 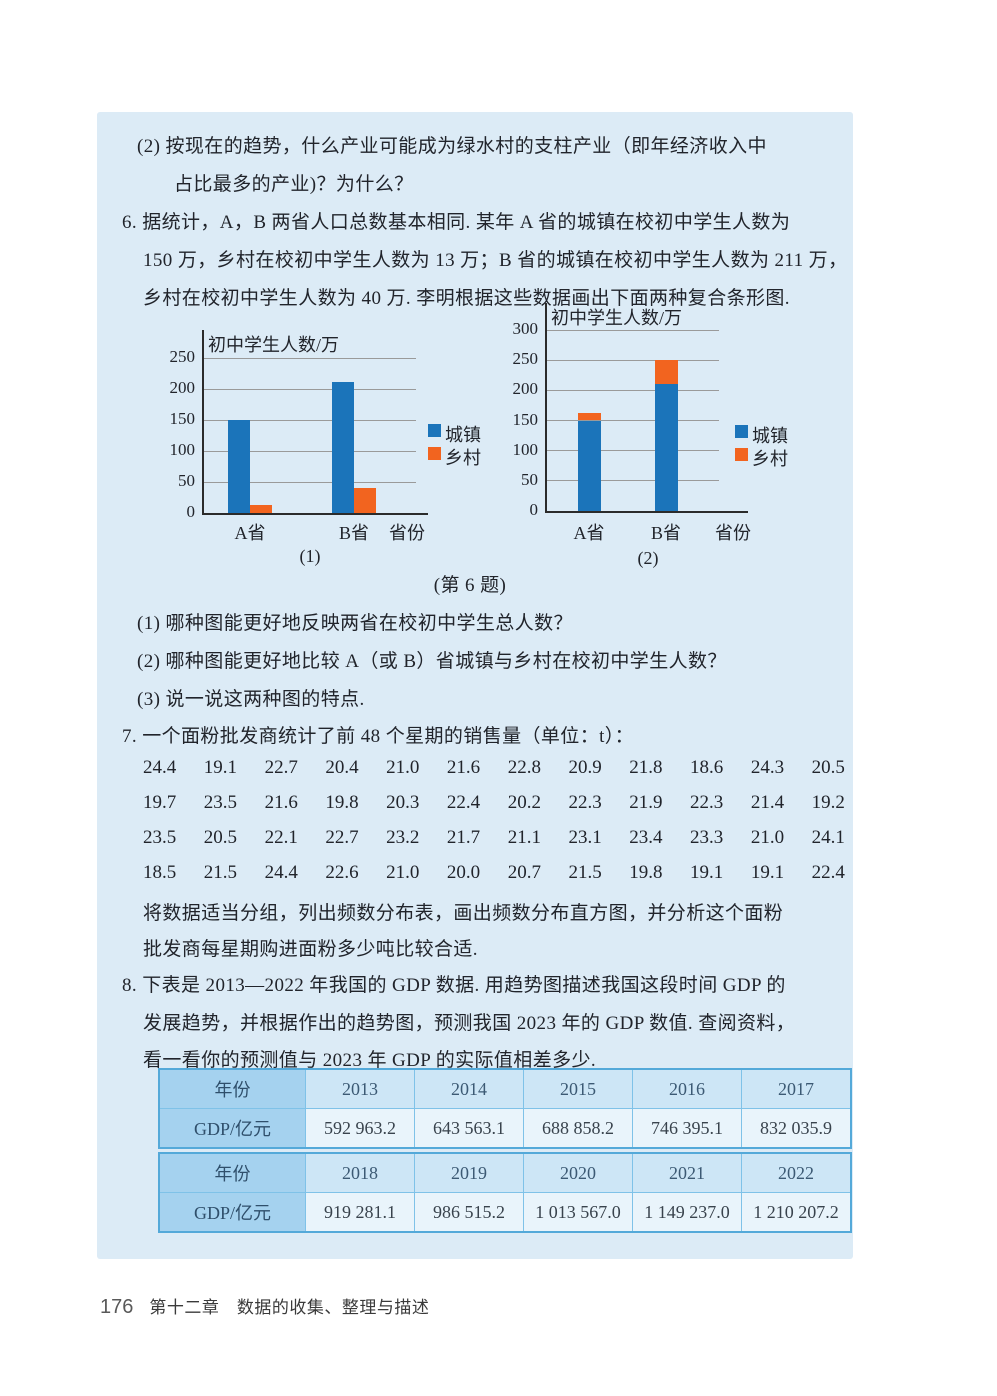 I want to click on table-row: 年份 2013 2014 2015 2016 2017, so click(x=505, y=1088).